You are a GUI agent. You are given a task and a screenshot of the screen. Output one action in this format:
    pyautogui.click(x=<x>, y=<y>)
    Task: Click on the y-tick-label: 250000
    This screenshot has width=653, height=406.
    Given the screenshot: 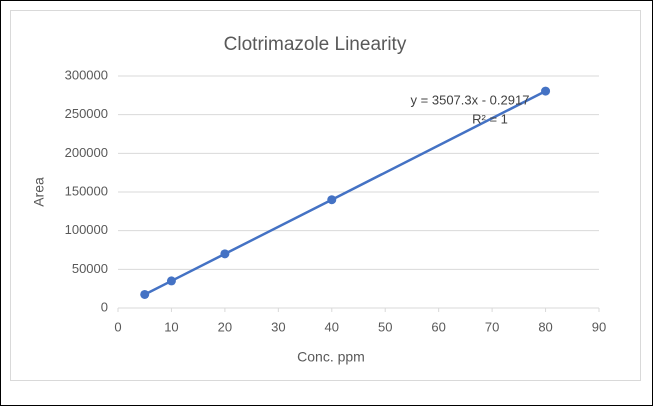 What is the action you would take?
    pyautogui.click(x=86, y=113)
    